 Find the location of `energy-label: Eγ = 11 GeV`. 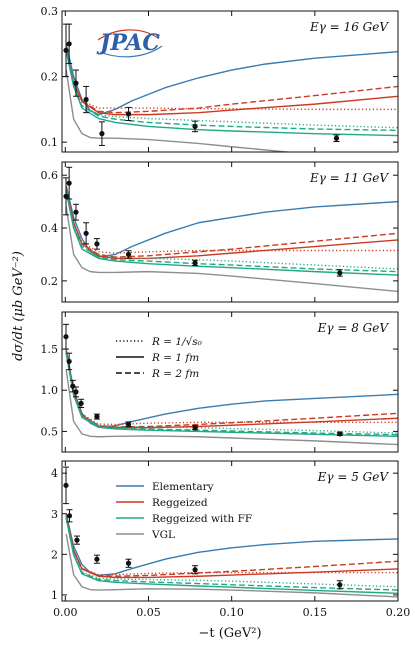

energy-label: Eγ = 11 GeV is located at coordinates (349, 178).